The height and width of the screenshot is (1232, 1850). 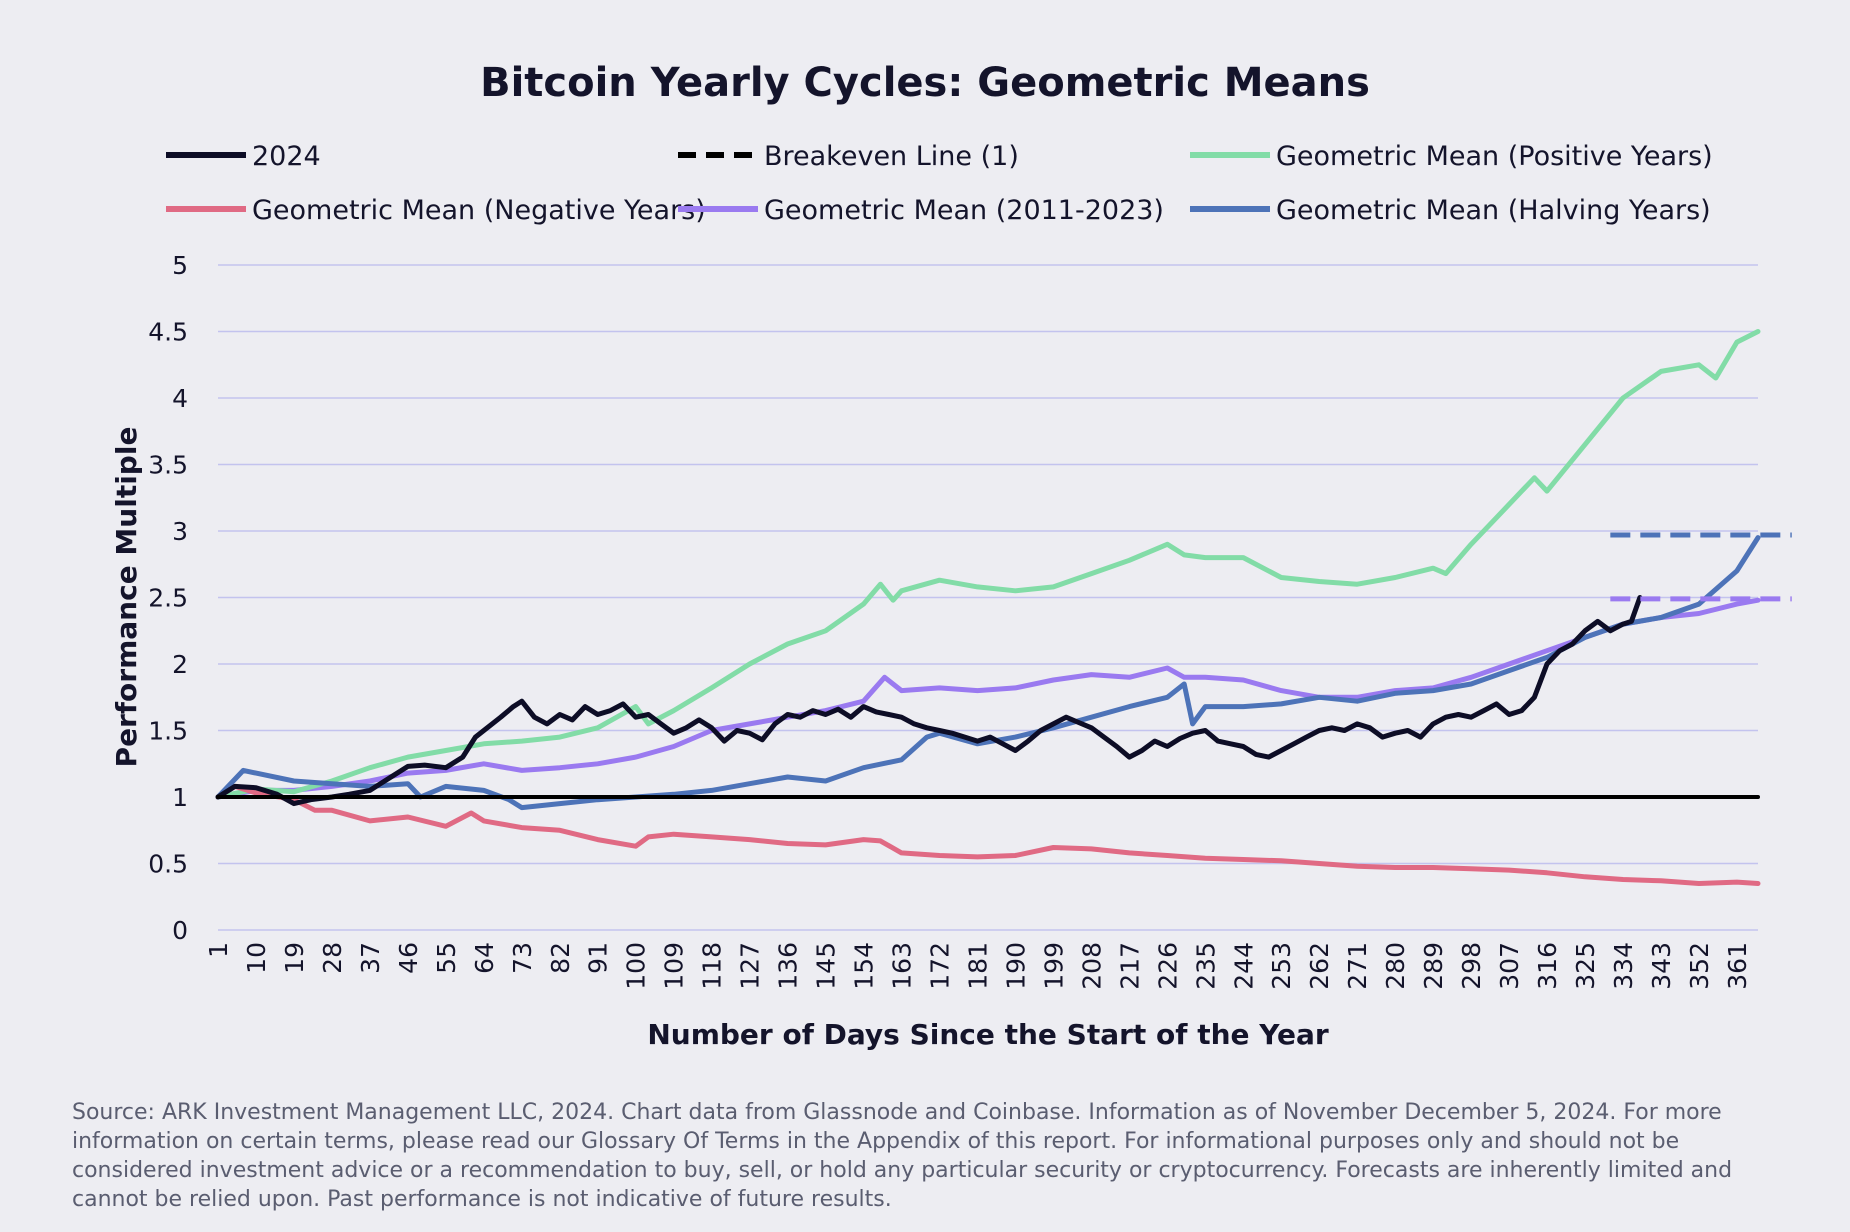 I want to click on legend-item-geometric-mean-2011-2023: Geometric Mean (2011-2023), so click(x=921, y=210).